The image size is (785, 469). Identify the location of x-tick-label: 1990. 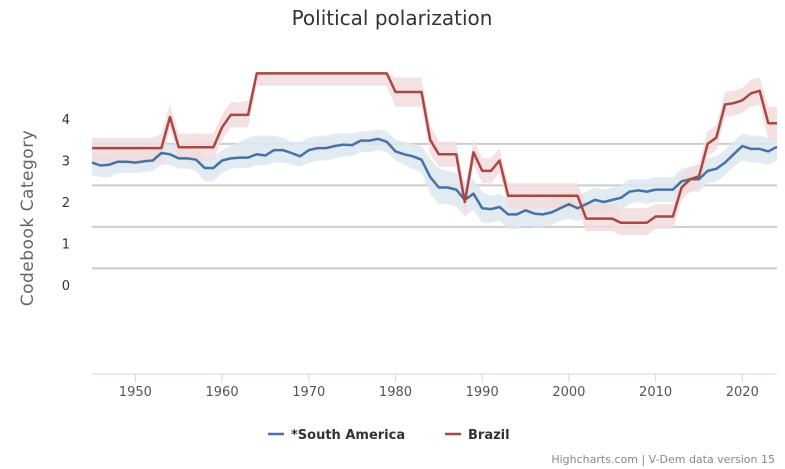
(482, 392).